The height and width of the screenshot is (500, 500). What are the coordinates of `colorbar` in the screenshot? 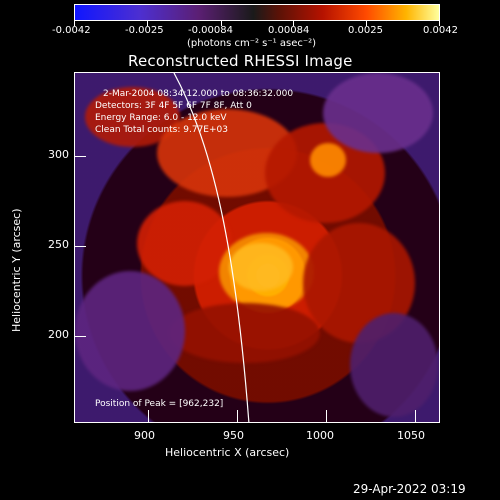 It's located at (257, 12).